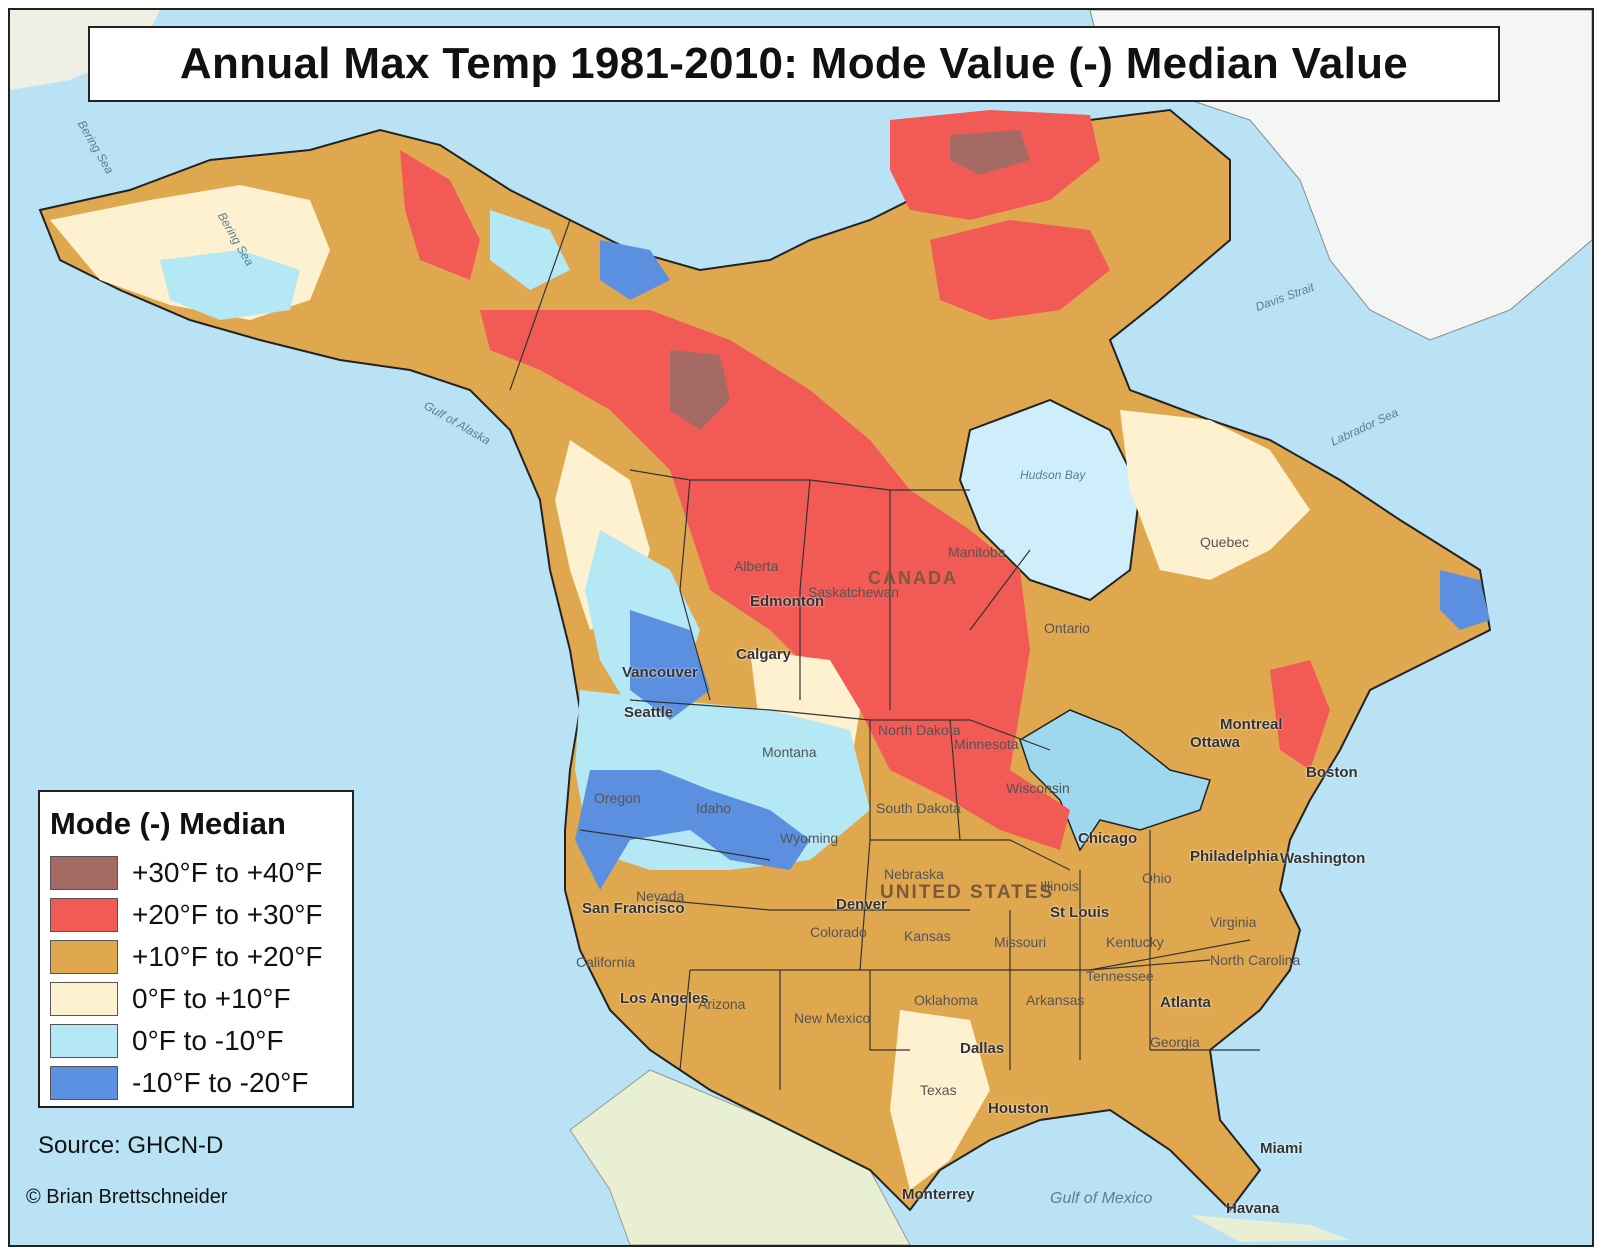 This screenshot has width=1600, height=1252. I want to click on label-montana: Montana, so click(789, 752).